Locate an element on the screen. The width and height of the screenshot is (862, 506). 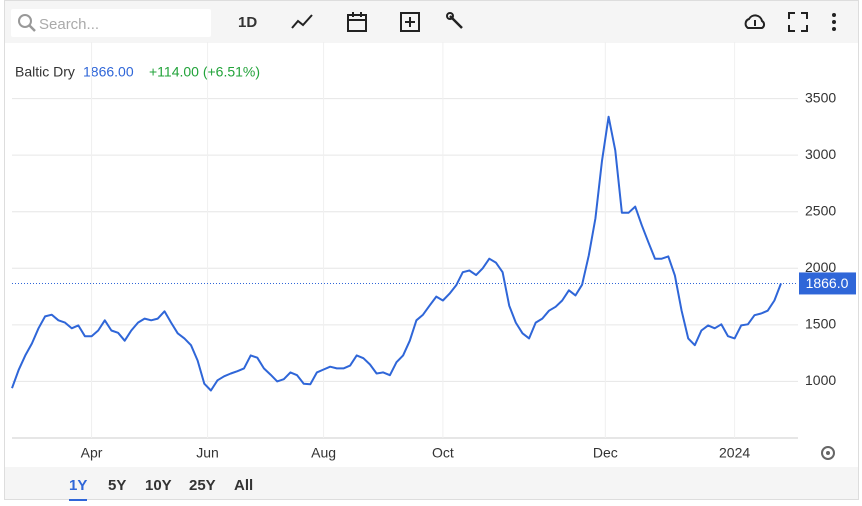
y-tick-label: 2000 is located at coordinates (820, 267).